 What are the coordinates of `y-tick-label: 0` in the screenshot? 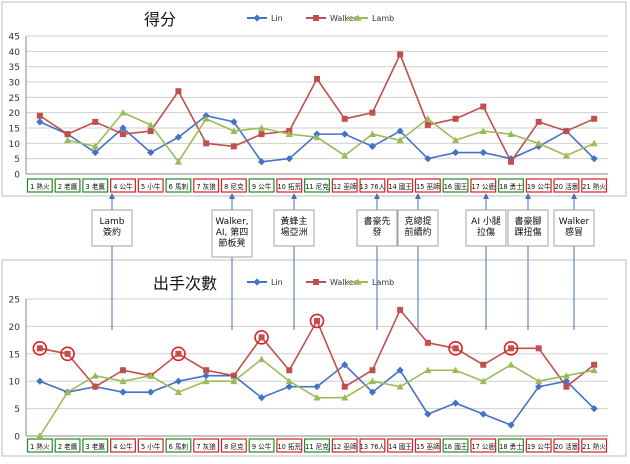 It's located at (17, 176).